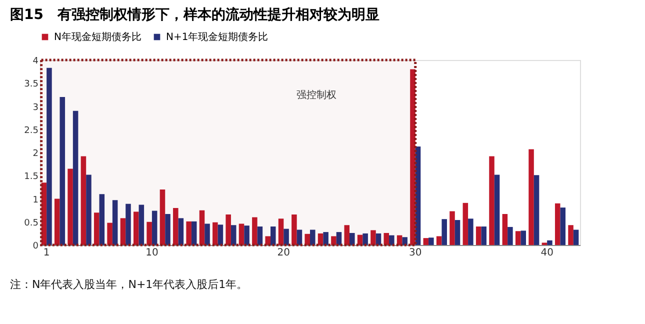 The image size is (645, 324). I want to click on text: 注：N年代表入股当年，N+1年代表入股后1年。, so click(129, 284).